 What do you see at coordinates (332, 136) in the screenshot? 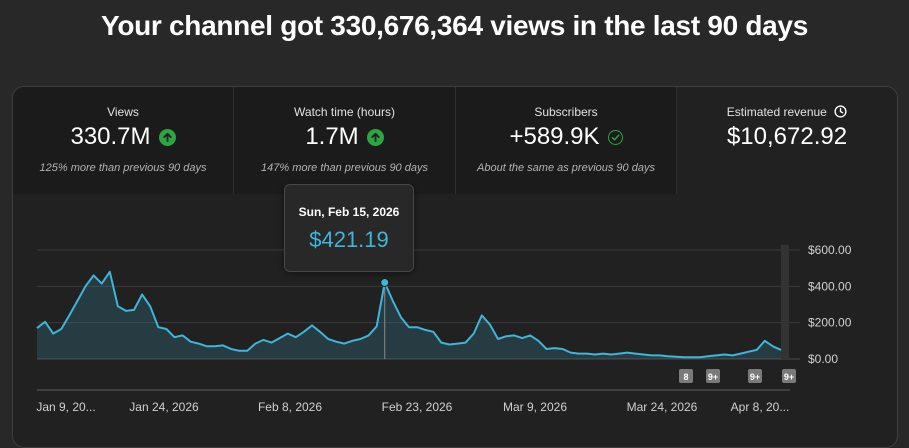
I see `metric-value: 1.7M` at bounding box center [332, 136].